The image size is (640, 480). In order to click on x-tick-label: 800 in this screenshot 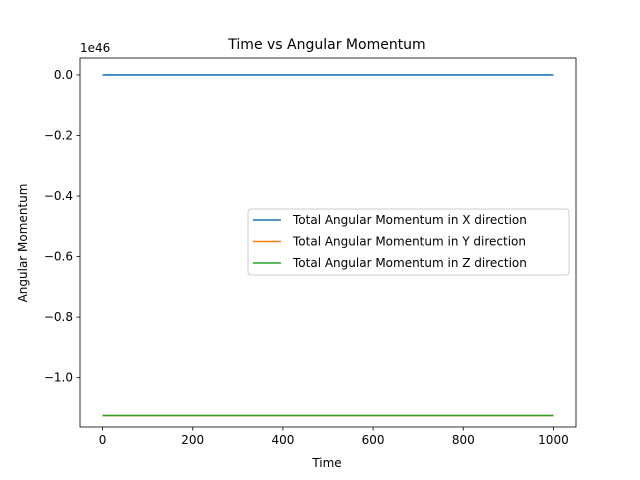, I will do `click(463, 440)`.